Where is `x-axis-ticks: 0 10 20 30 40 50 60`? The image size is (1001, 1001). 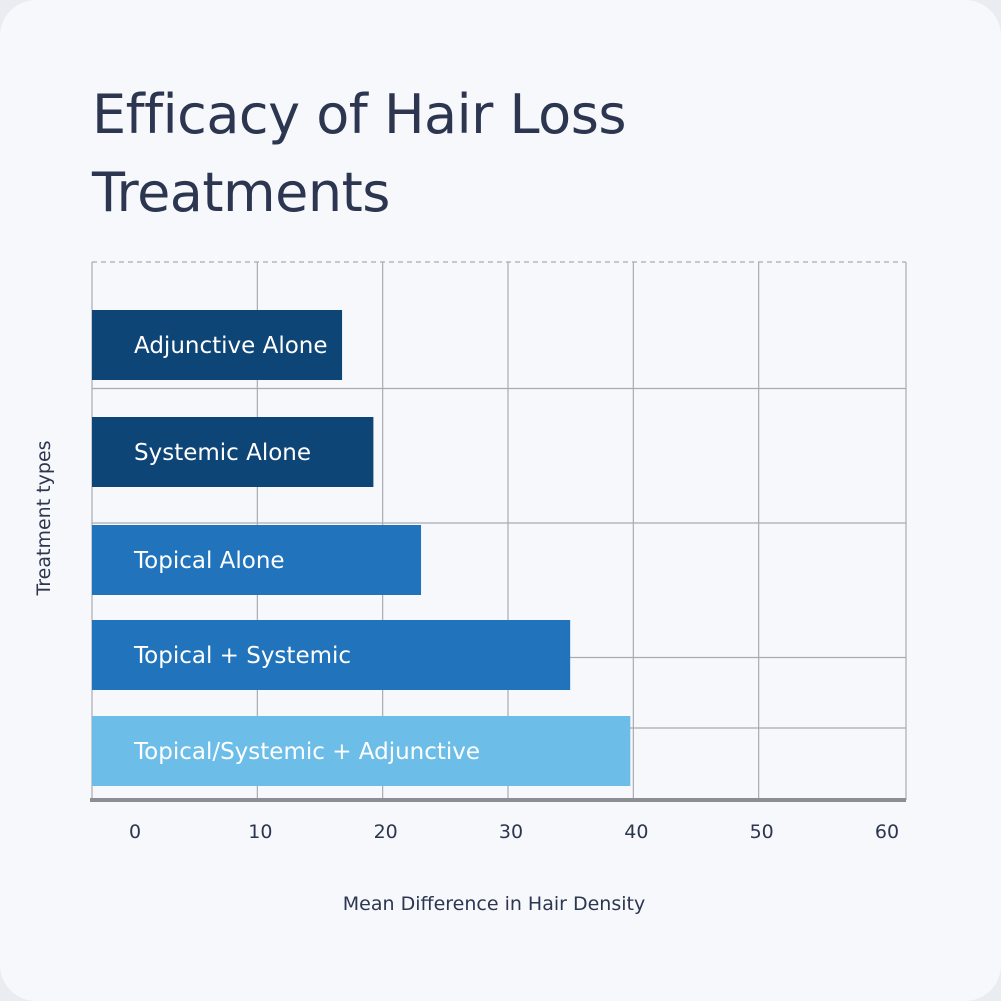
x-axis-ticks: 0 10 20 30 40 50 60 is located at coordinates (514, 832).